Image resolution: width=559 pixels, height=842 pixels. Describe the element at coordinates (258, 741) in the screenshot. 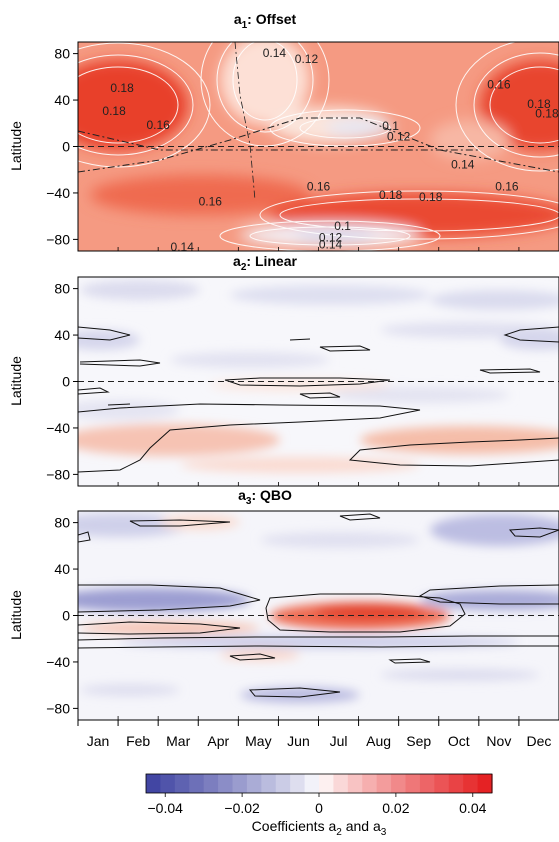

I see `x-tick-label: May` at that location.